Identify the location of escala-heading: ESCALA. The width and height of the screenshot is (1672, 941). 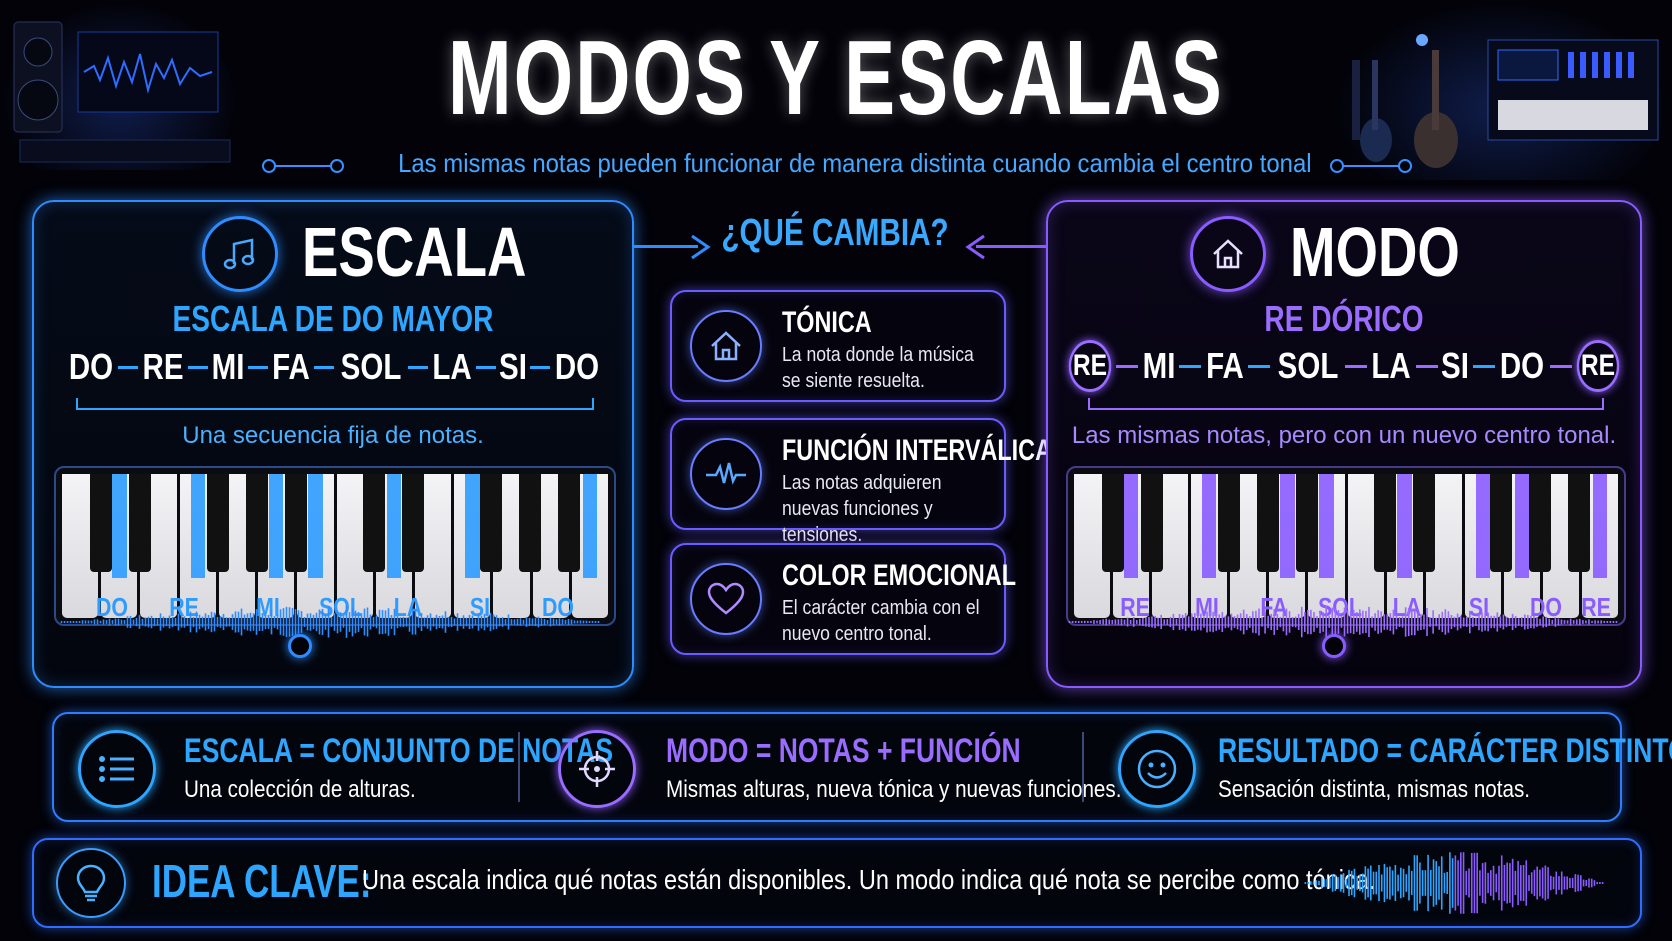
(414, 252).